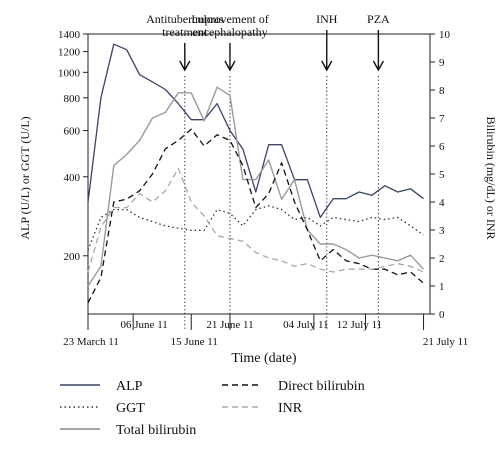 The image size is (500, 453). What do you see at coordinates (69, 73) in the screenshot?
I see `y-left-tick-label-4: 1000` at bounding box center [69, 73].